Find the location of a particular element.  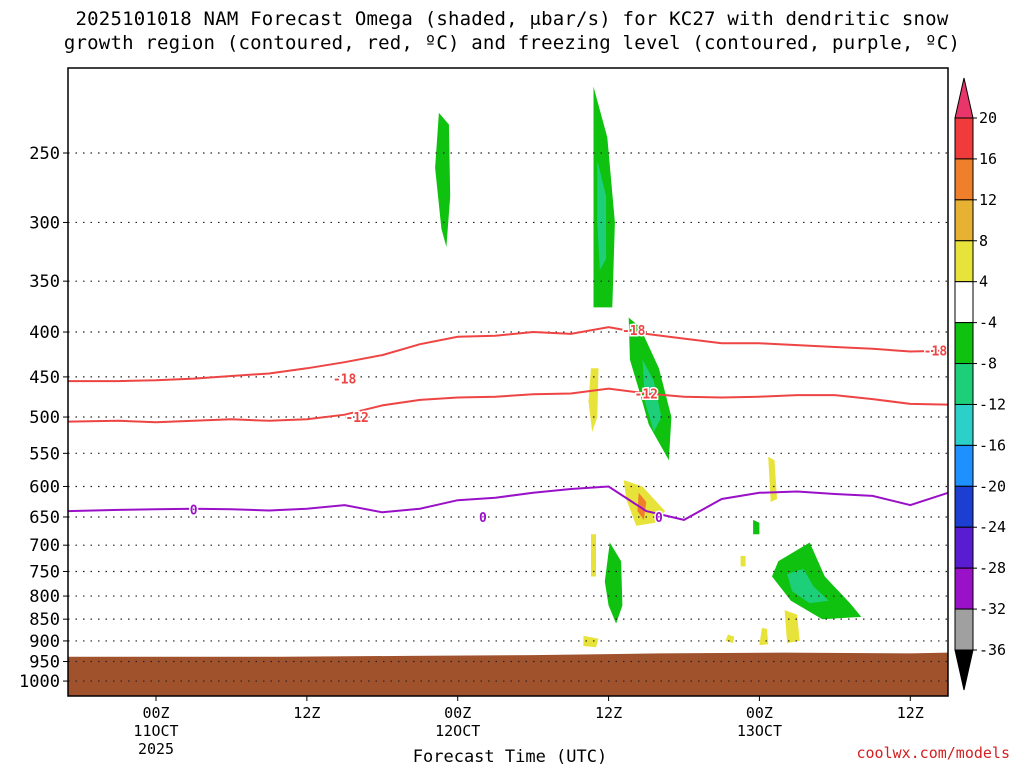

contour-label-2: -18 is located at coordinates (936, 352).